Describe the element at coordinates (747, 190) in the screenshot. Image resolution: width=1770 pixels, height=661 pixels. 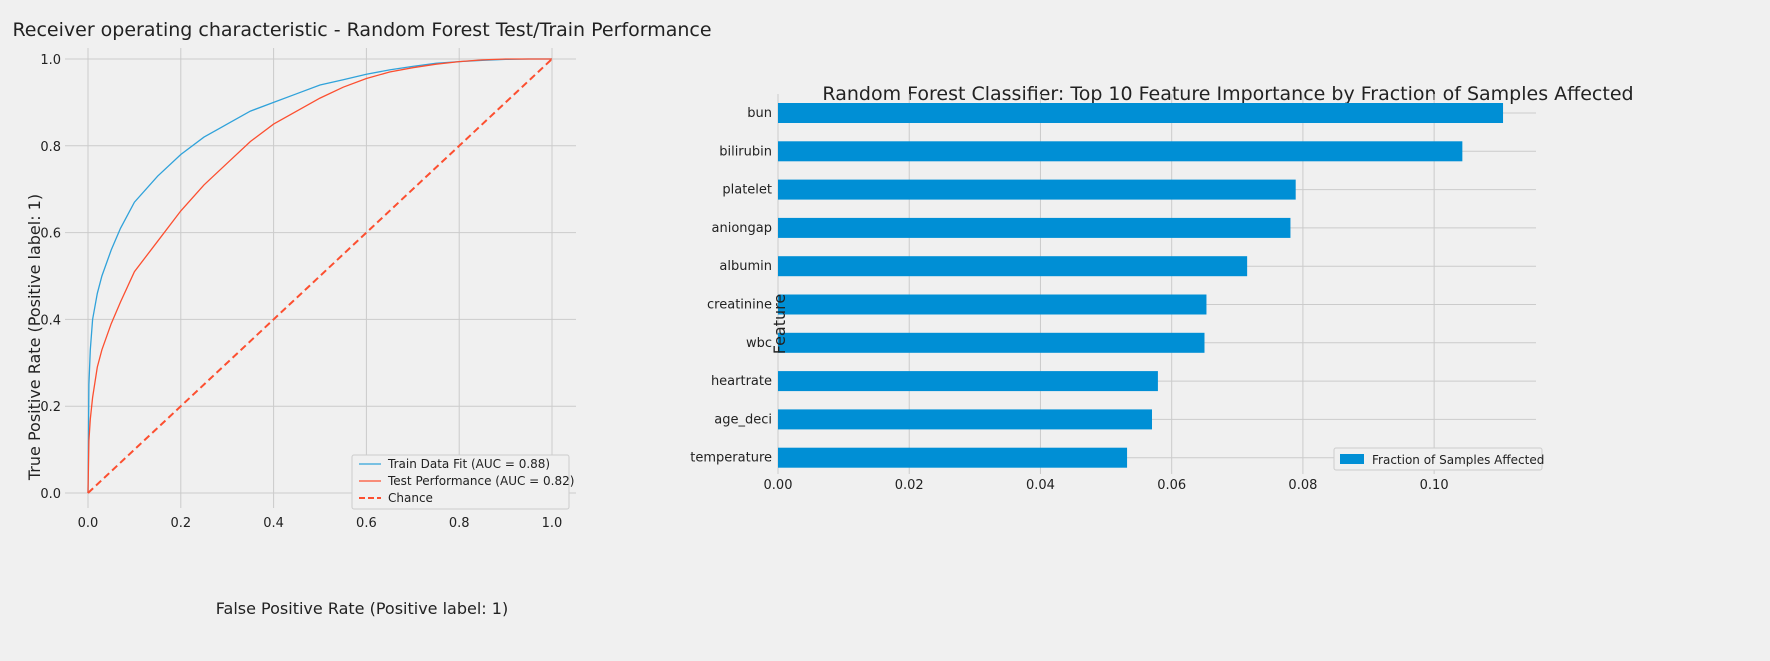
I see `importance-category-label: platelet` at that location.